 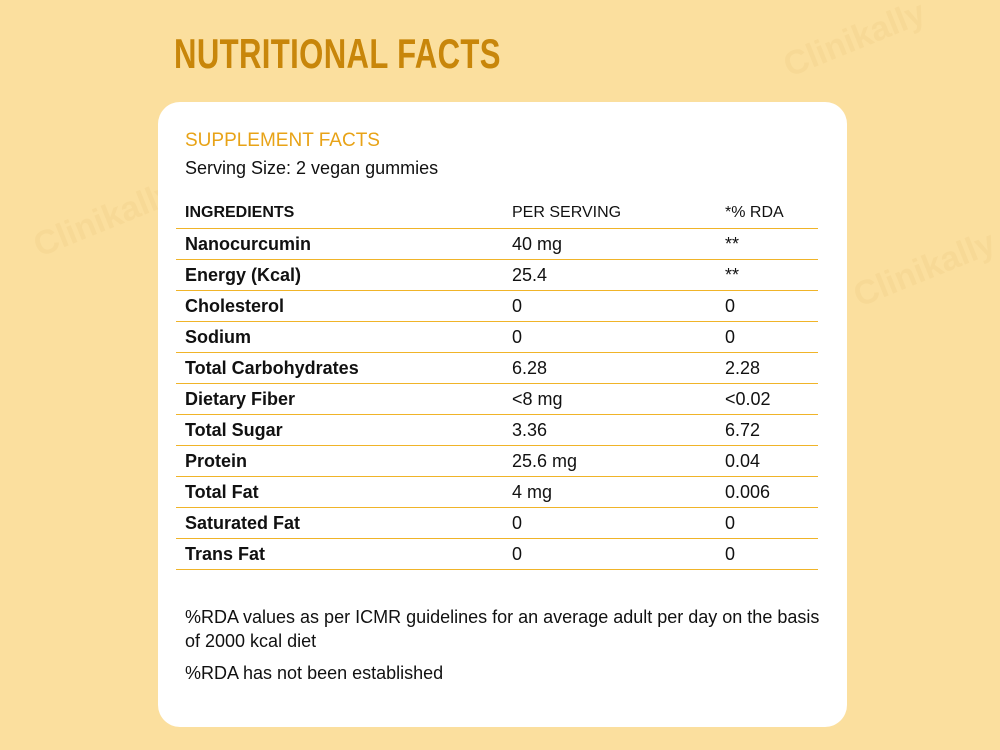 I want to click on table-row: Total Carbohydrates 6.28 2.28, so click(x=497, y=368).